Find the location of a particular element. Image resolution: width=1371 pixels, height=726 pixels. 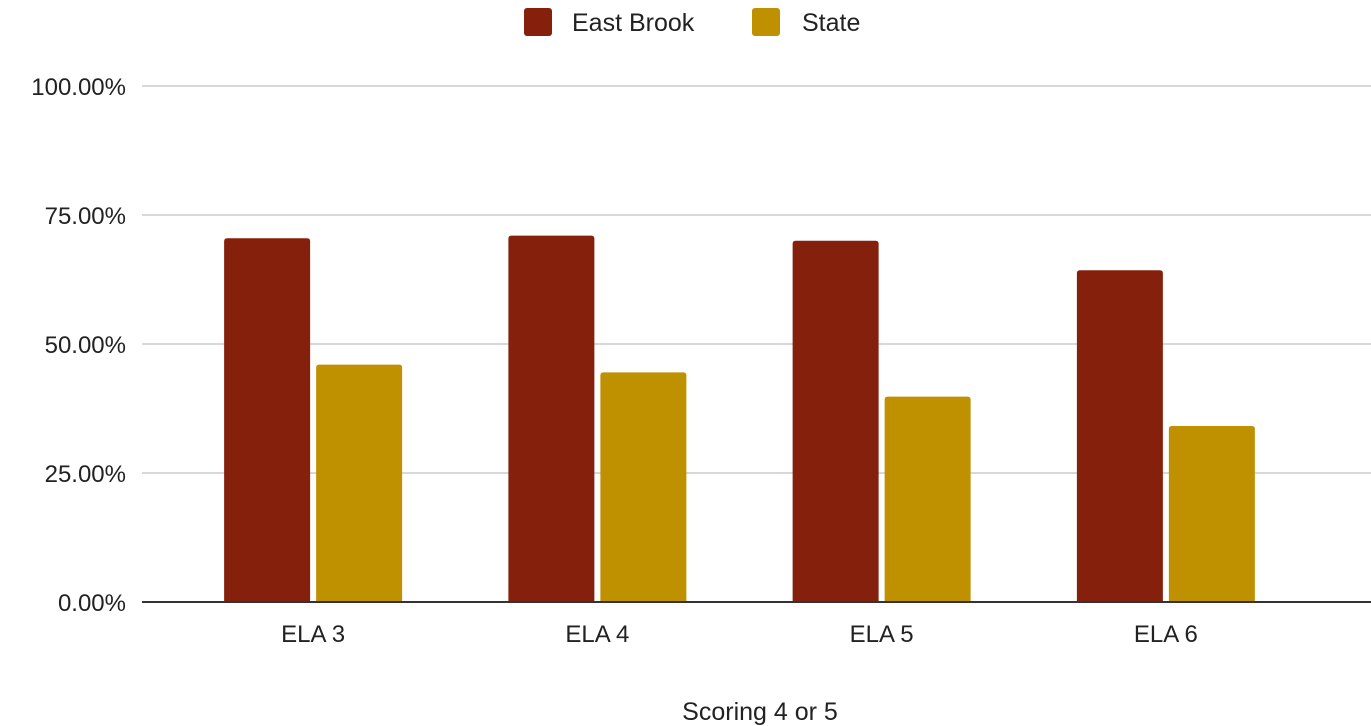

legend: East Brook State is located at coordinates (692, 22).